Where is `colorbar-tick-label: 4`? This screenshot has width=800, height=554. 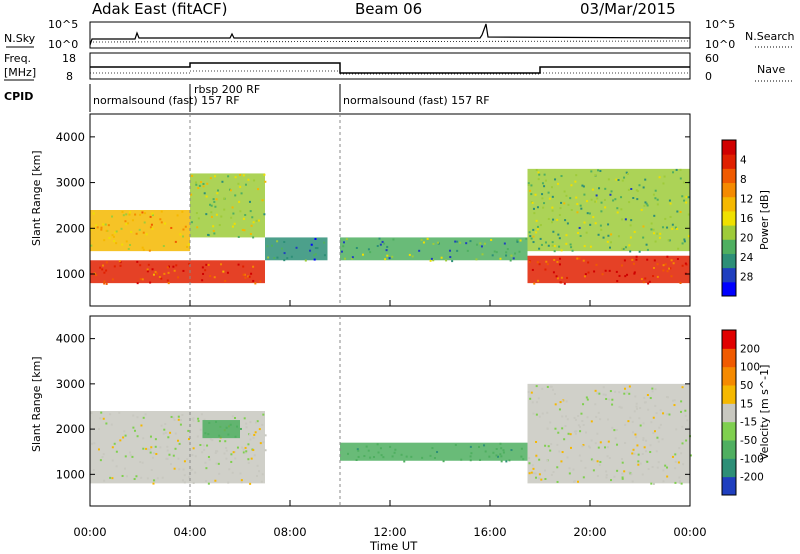
colorbar-tick-label: 4 is located at coordinates (743, 161).